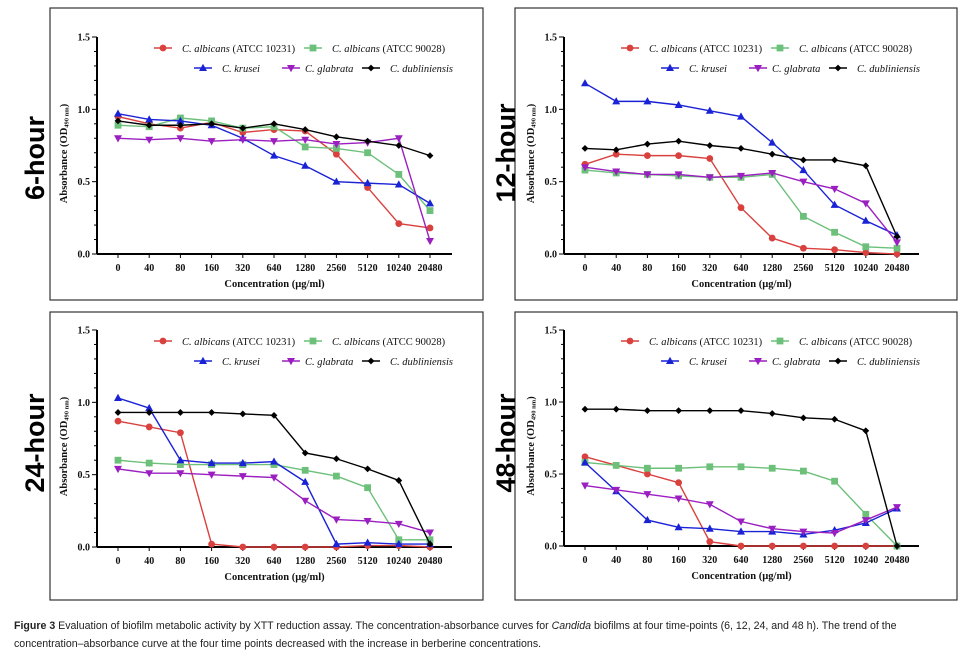 The image size is (964, 672). I want to click on y-label-end: ), so click(531, 398).